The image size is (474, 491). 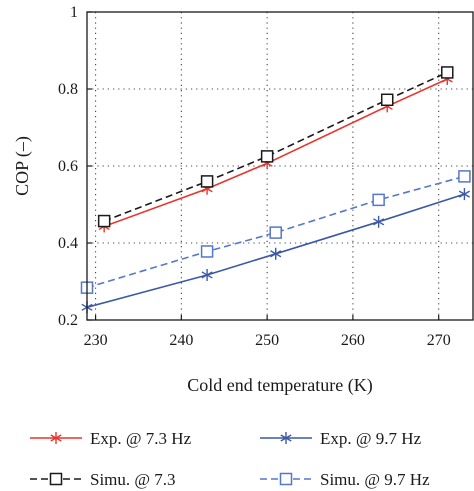 I want to click on legend-label: Simu. @ 9.7 Hz, so click(x=375, y=479).